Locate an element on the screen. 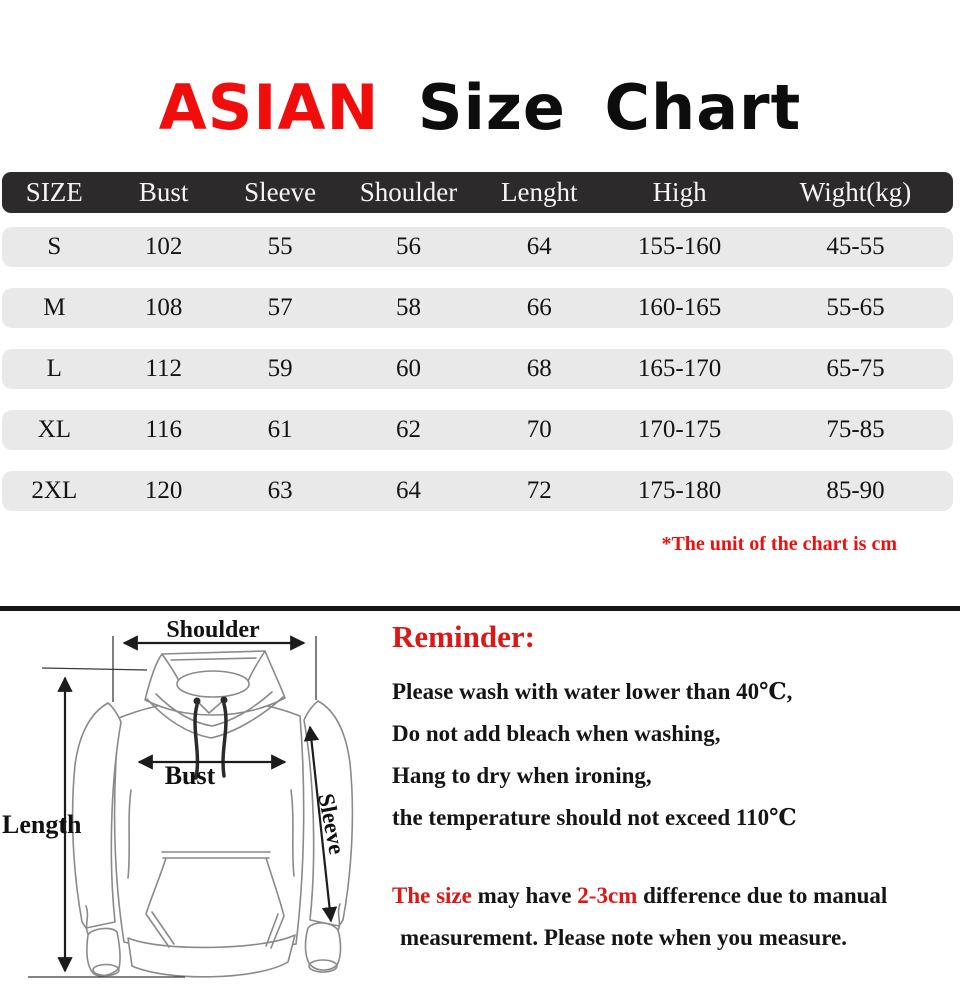 This screenshot has height=998, width=960. grommet-left is located at coordinates (197, 701).